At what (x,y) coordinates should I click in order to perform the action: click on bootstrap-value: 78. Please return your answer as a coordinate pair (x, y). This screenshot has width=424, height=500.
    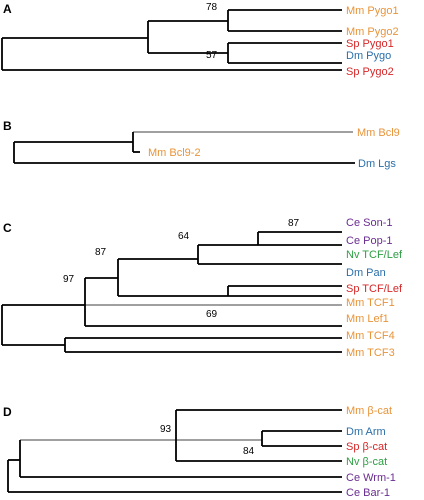
    Looking at the image, I should click on (212, 7).